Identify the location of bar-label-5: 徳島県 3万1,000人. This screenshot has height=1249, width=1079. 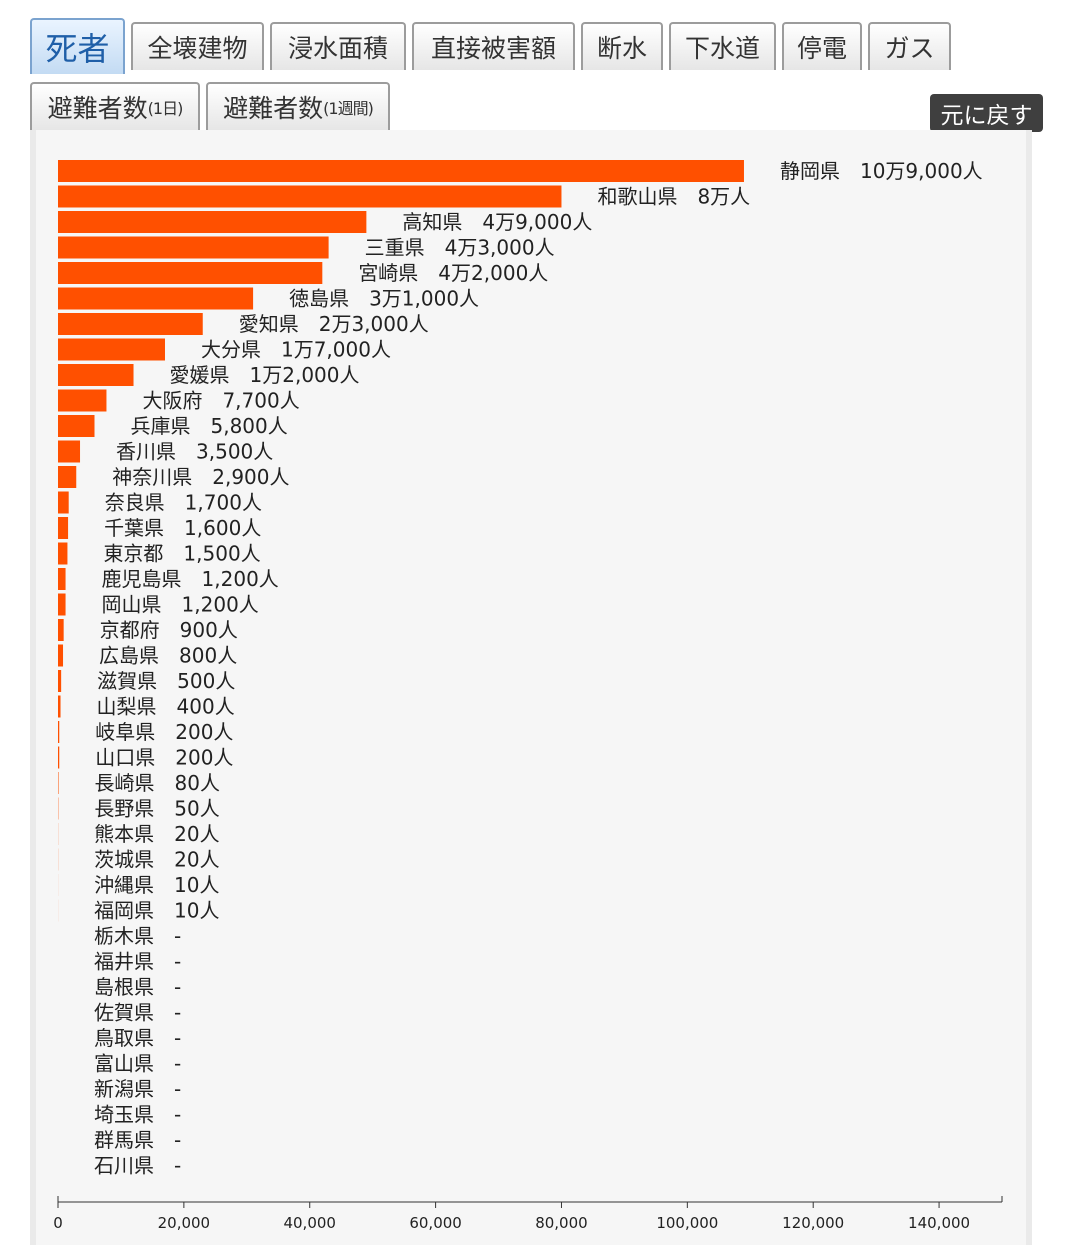
(384, 299).